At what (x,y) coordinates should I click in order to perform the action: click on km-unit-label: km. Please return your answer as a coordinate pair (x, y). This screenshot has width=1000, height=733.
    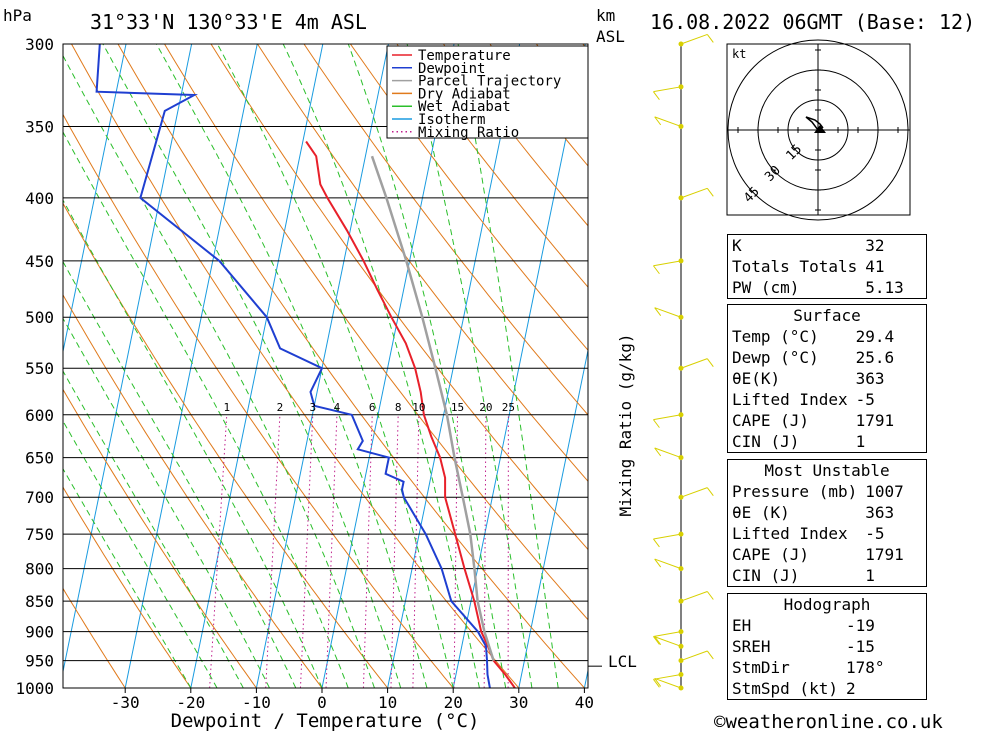
    Looking at the image, I should click on (605, 15).